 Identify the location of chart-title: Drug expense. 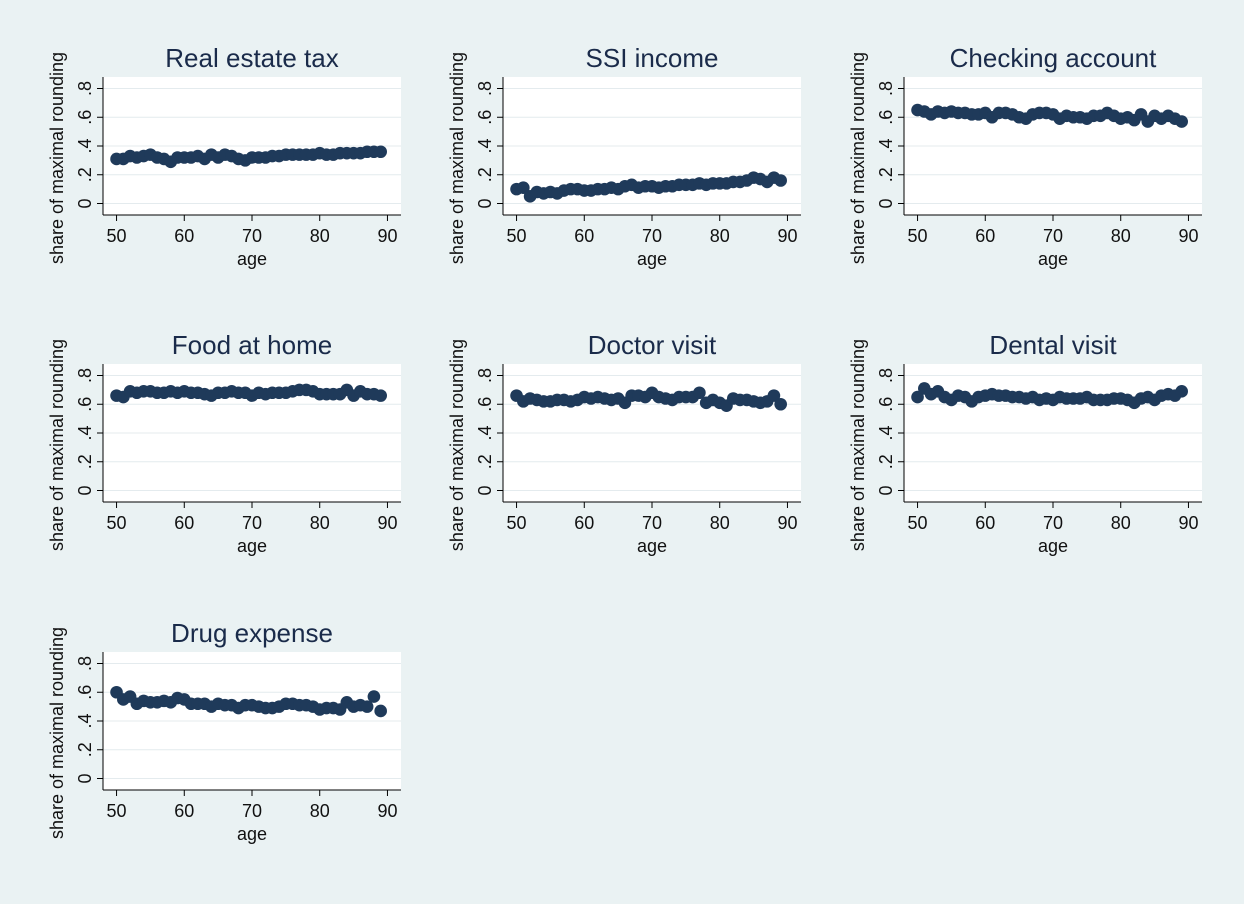
(252, 633).